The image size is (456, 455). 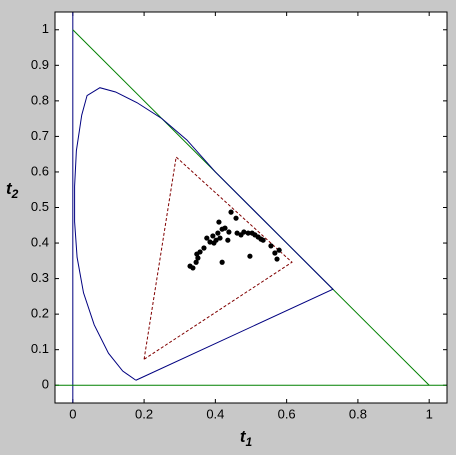 I want to click on y-axis-label: t2, so click(x=12, y=190).